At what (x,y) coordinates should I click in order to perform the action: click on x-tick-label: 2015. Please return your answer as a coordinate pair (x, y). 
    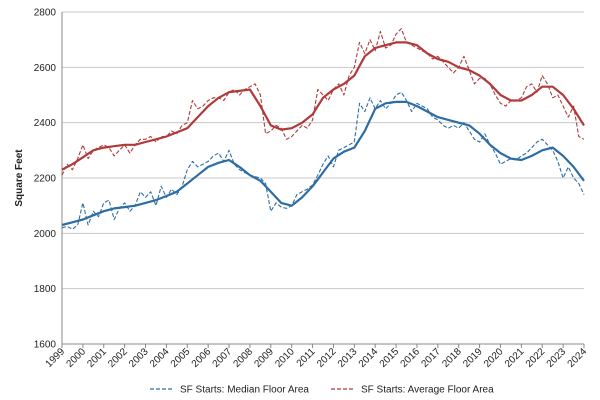
    Looking at the image, I should click on (390, 358).